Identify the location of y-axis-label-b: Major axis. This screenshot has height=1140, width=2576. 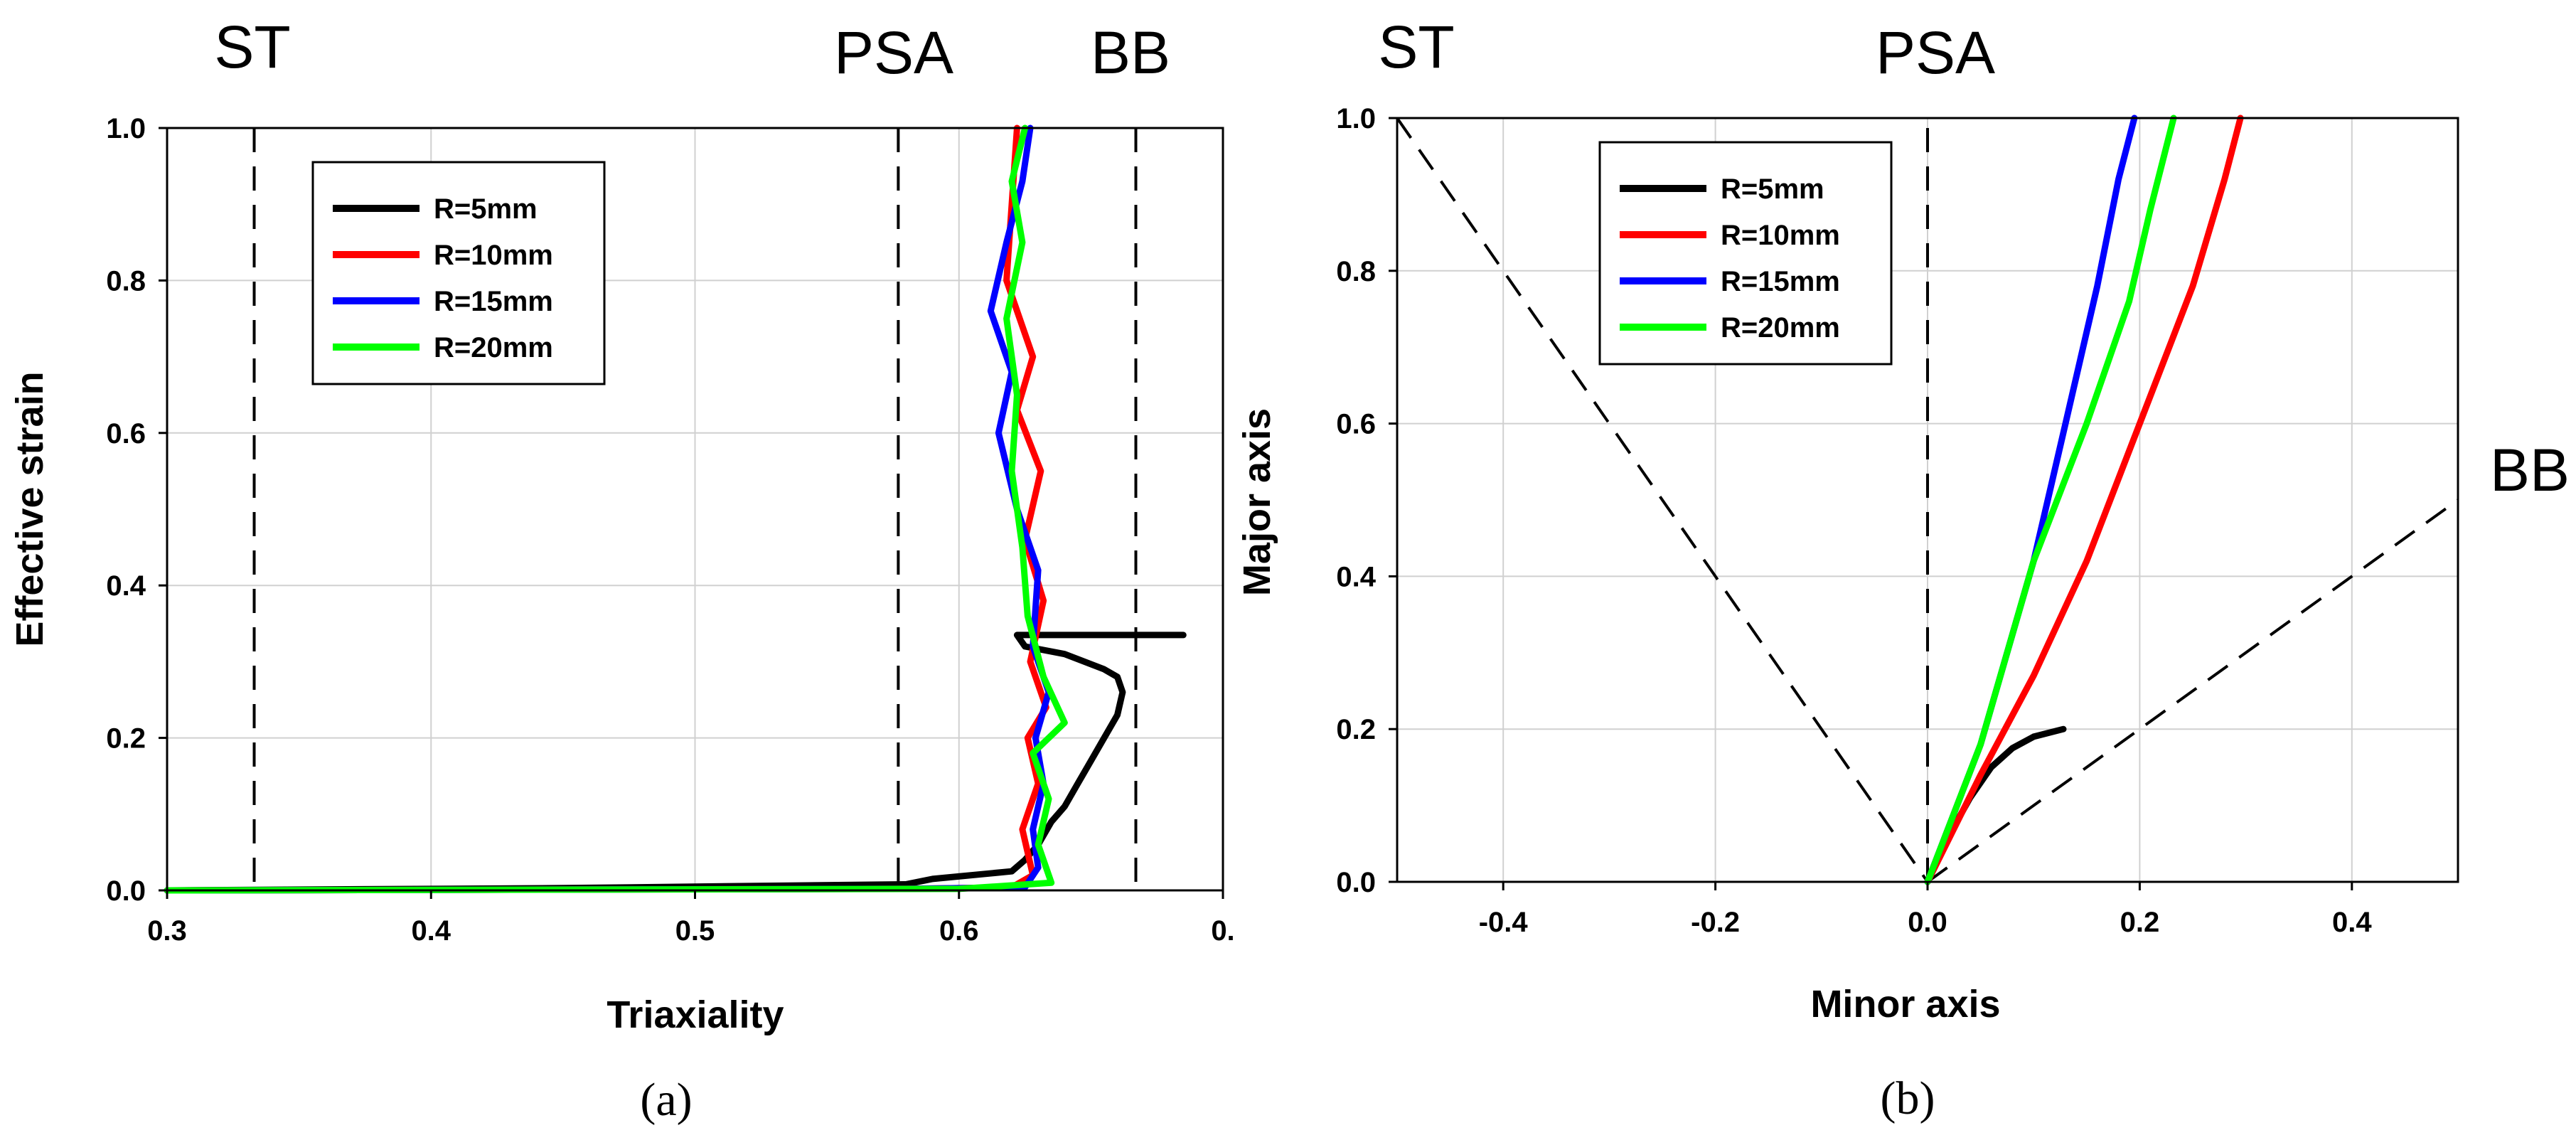
(1257, 502).